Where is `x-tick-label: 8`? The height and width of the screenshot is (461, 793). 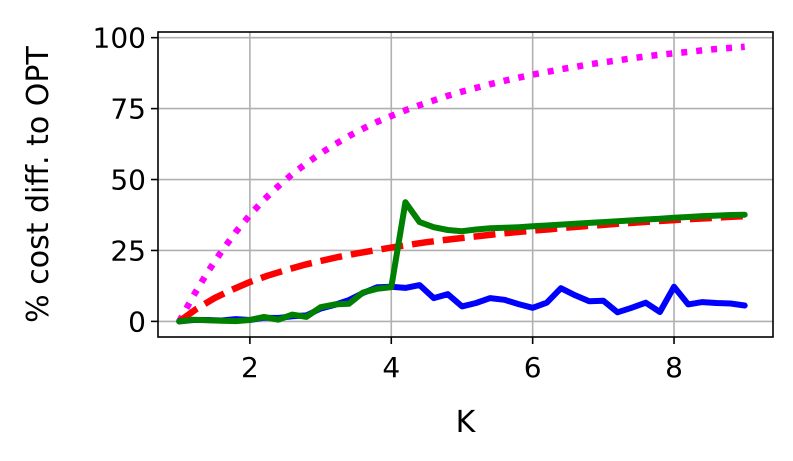 x-tick-label: 8 is located at coordinates (674, 367).